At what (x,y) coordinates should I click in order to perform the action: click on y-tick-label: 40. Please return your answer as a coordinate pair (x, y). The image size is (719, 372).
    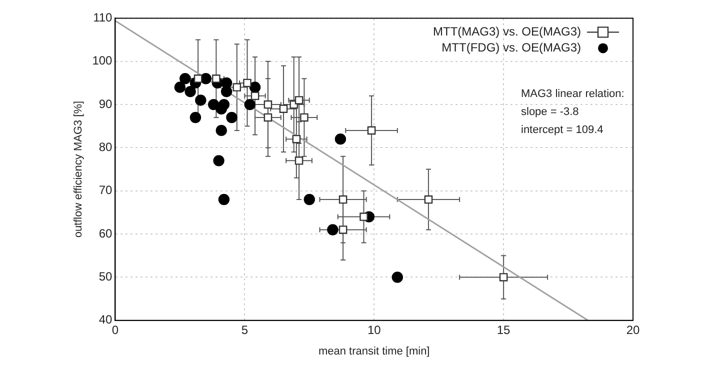
    Looking at the image, I should click on (105, 319).